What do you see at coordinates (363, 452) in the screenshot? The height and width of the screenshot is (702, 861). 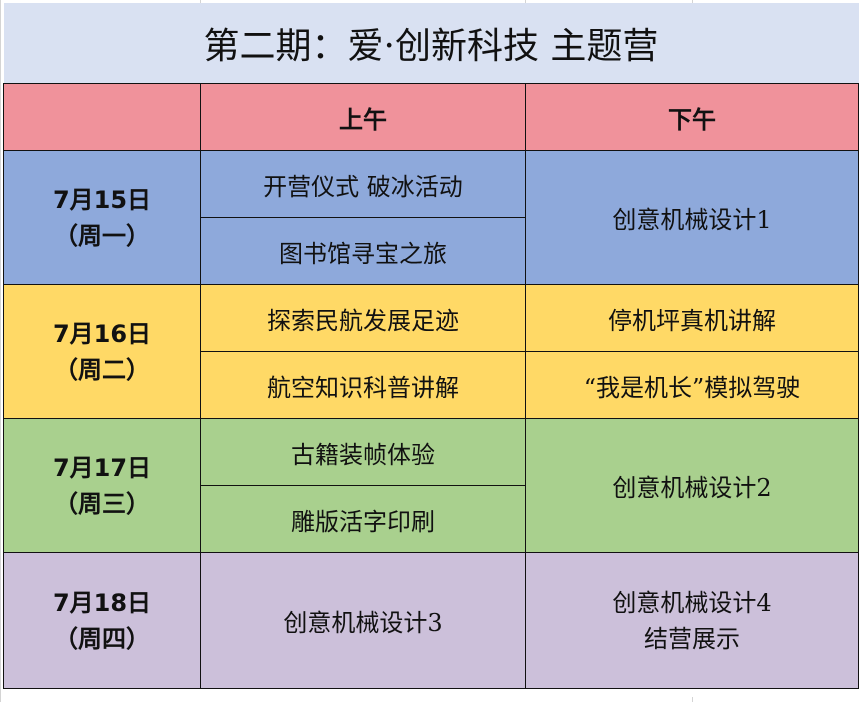 I see `morning-cell: 古籍装帧体验` at bounding box center [363, 452].